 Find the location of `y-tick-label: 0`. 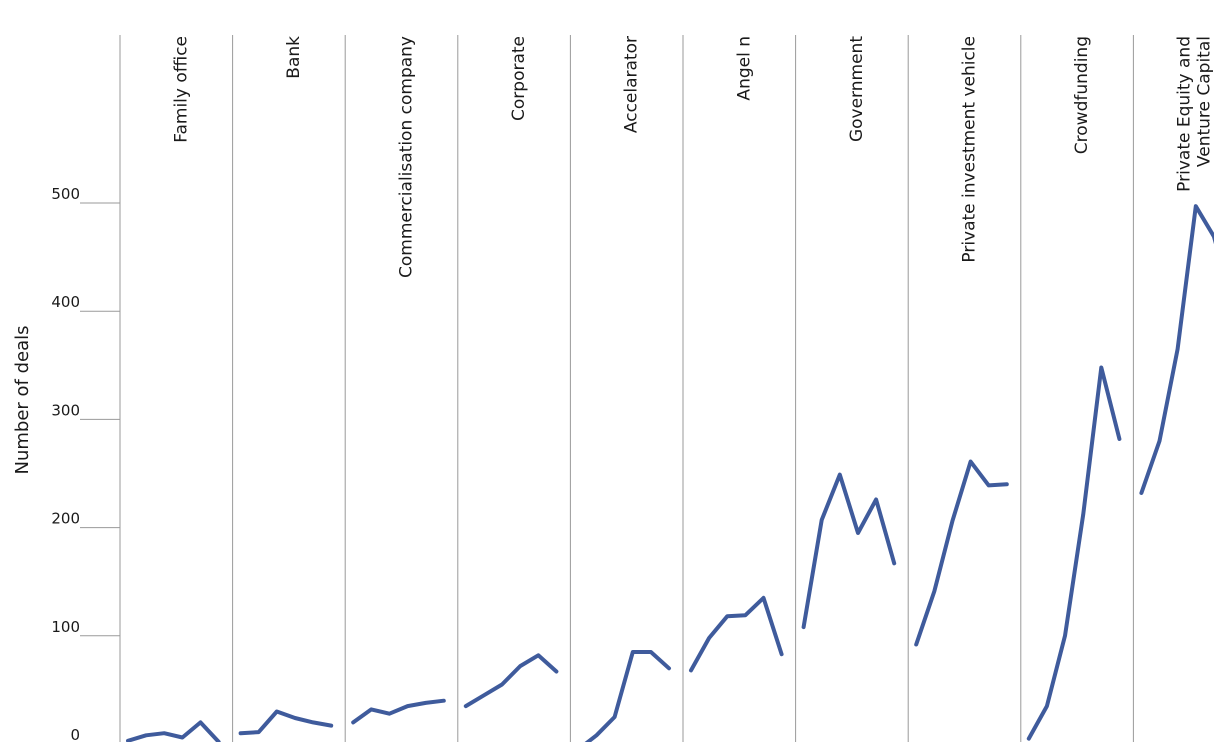

y-tick-label: 0 is located at coordinates (75, 734).